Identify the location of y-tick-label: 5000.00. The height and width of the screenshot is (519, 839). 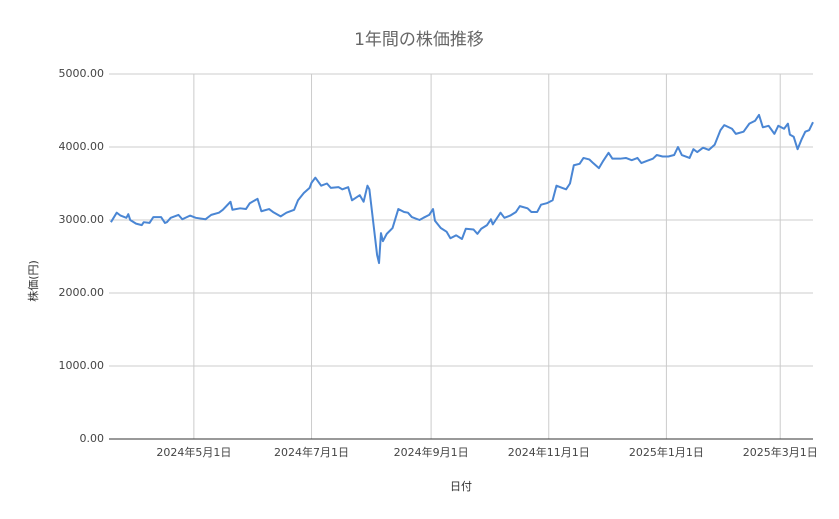
(82, 73).